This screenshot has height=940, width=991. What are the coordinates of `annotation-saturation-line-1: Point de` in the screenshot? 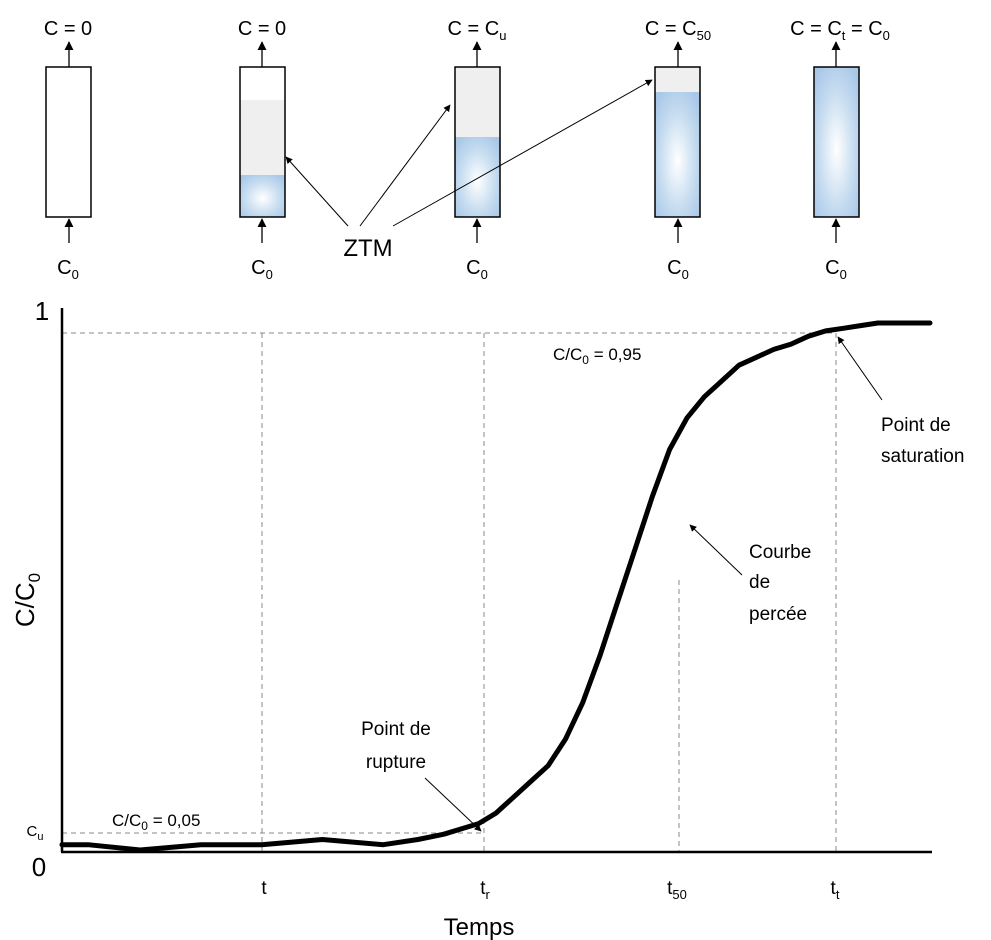 It's located at (916, 425).